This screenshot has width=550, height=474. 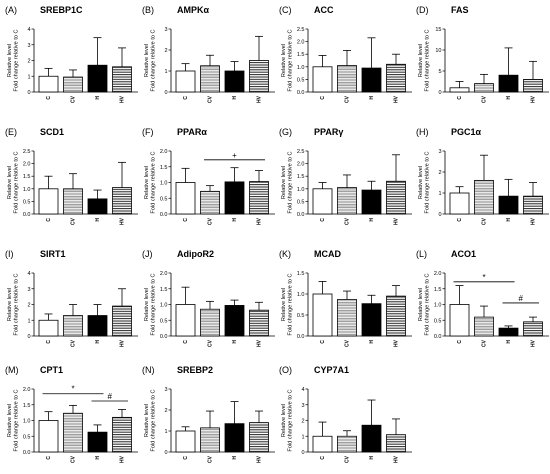 I want to click on y-tick-label: 0, so click(x=28, y=93).